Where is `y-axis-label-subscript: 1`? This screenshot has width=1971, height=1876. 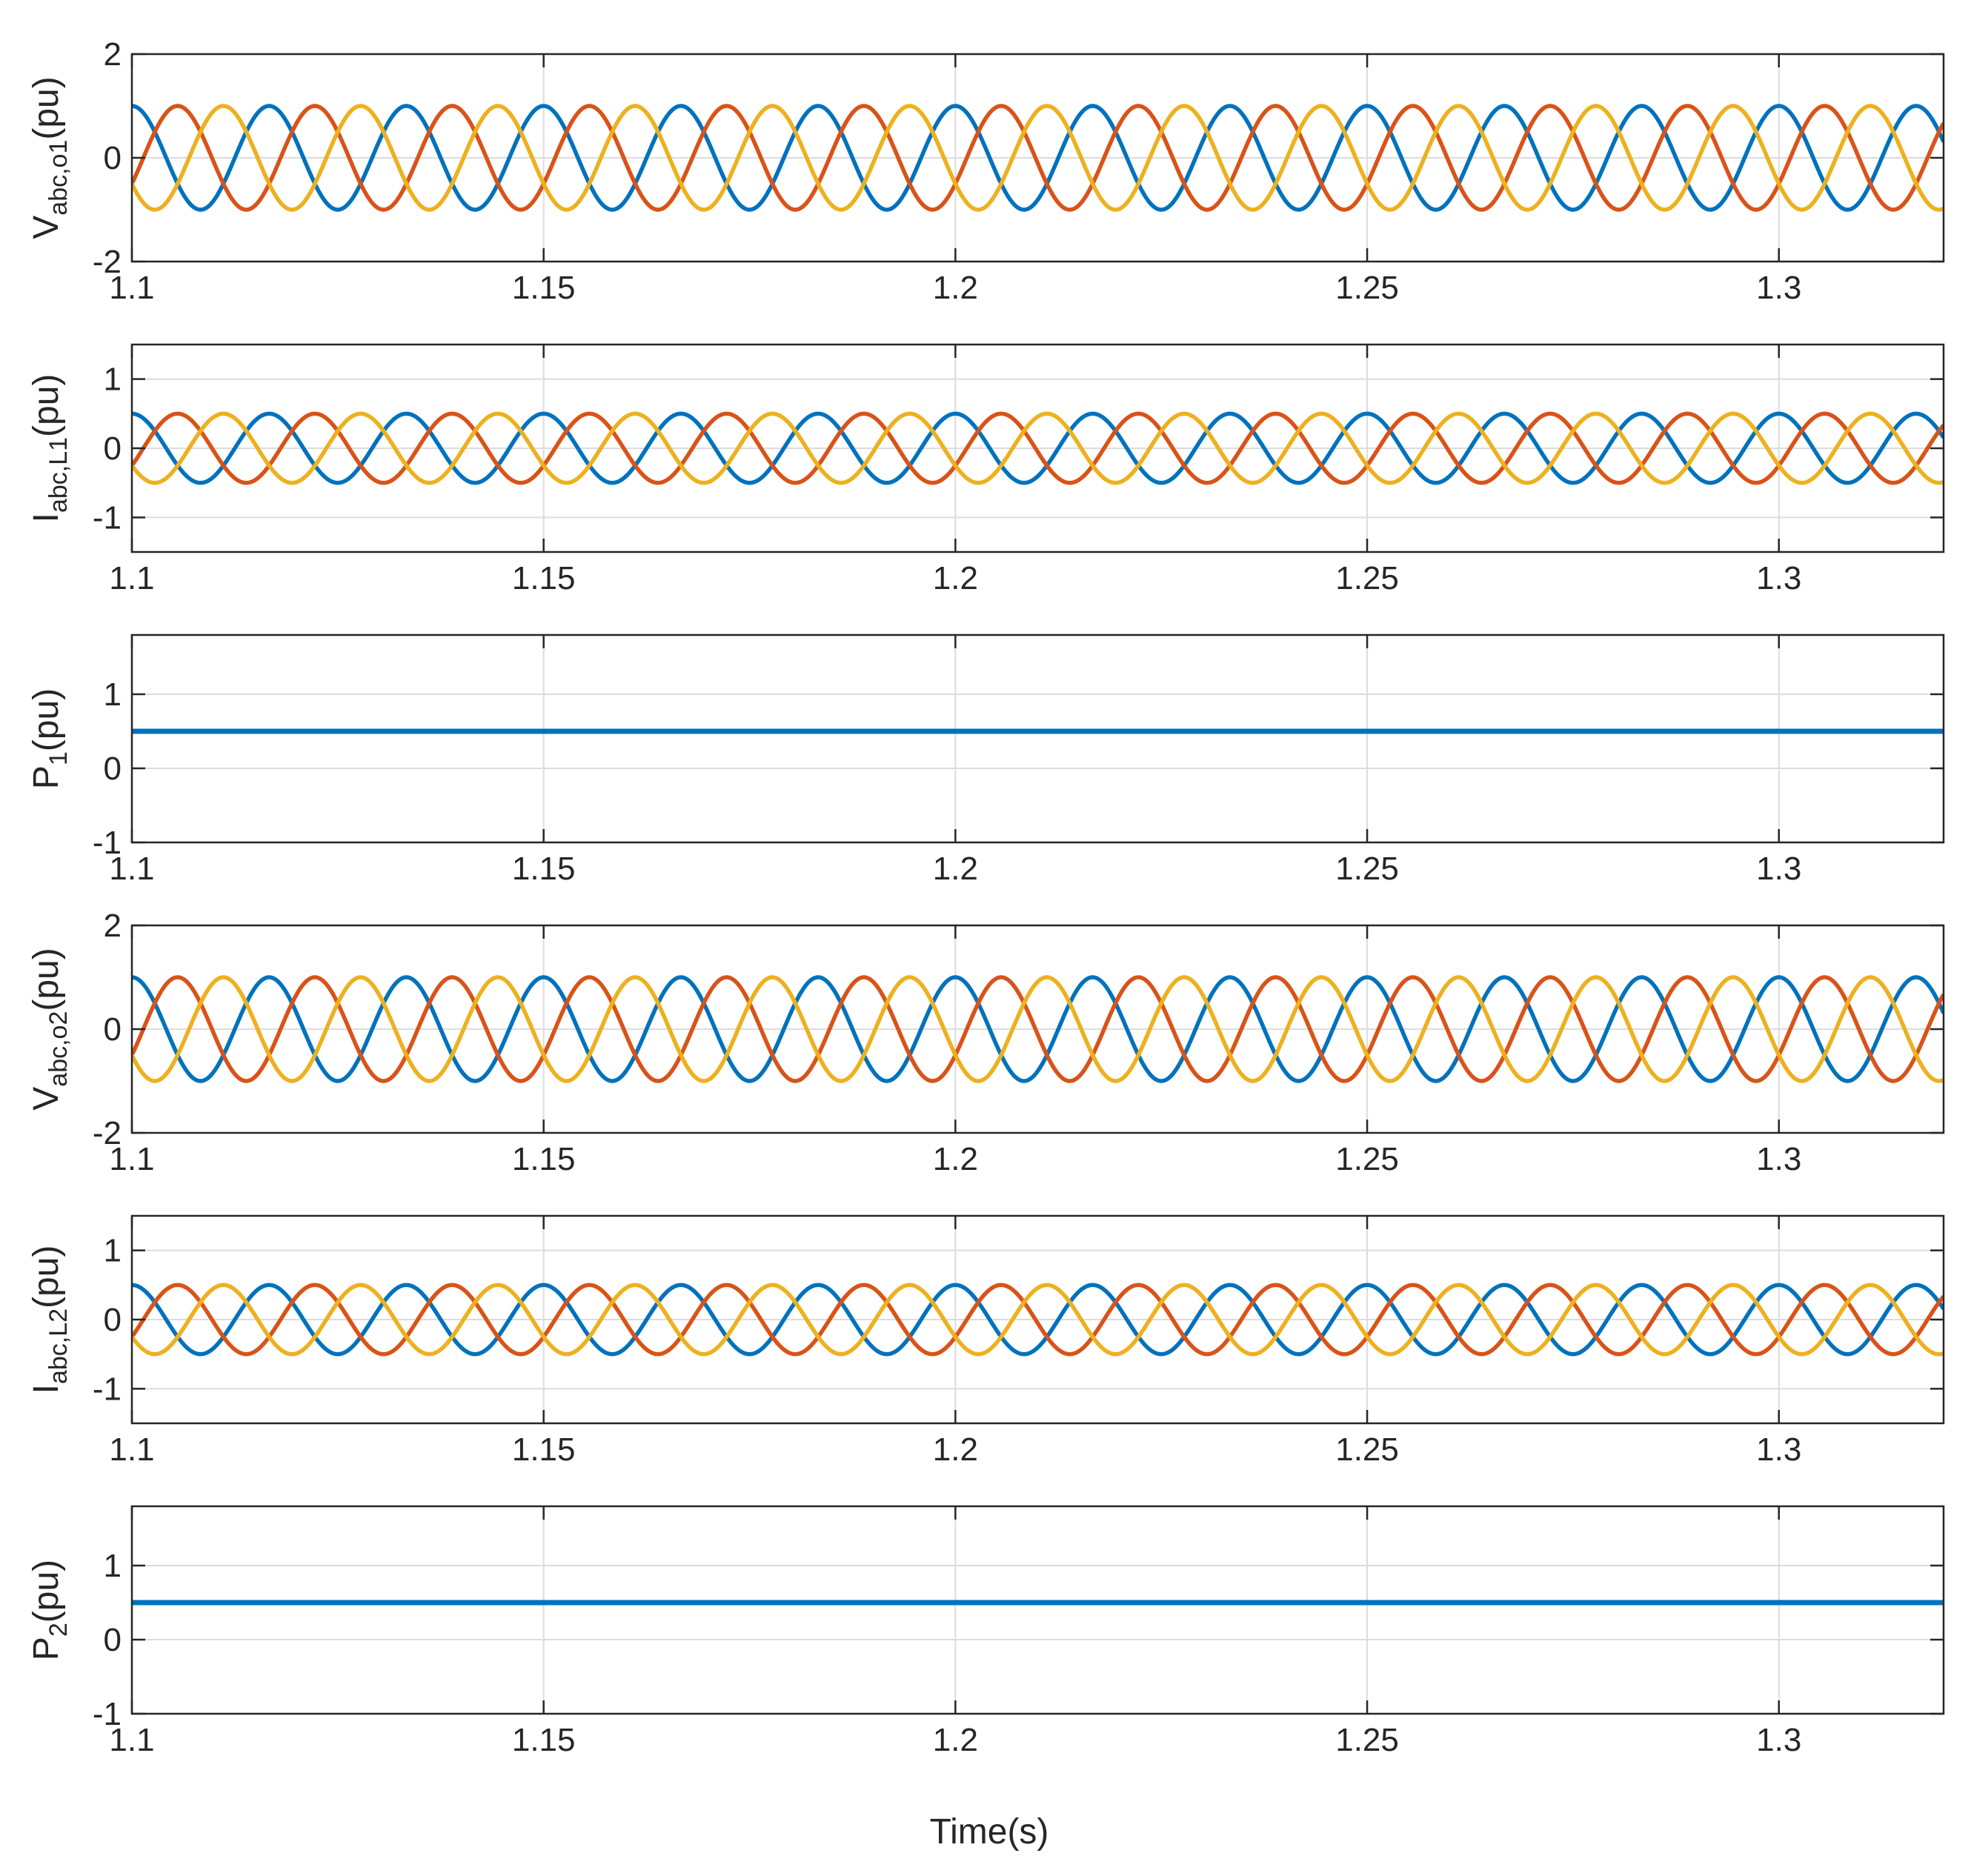 y-axis-label-subscript: 1 is located at coordinates (58, 758).